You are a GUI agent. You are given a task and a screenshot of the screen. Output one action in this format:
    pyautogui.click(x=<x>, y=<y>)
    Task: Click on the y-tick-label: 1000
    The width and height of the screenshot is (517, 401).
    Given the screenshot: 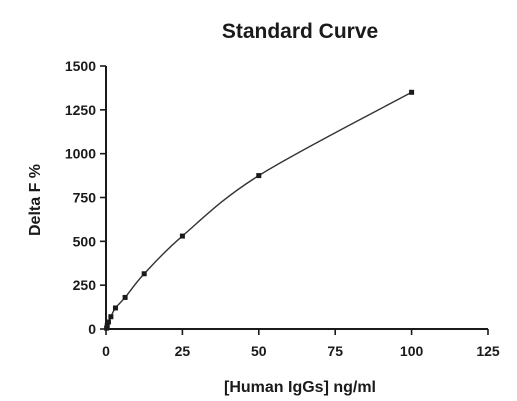 What is the action you would take?
    pyautogui.click(x=80, y=154)
    